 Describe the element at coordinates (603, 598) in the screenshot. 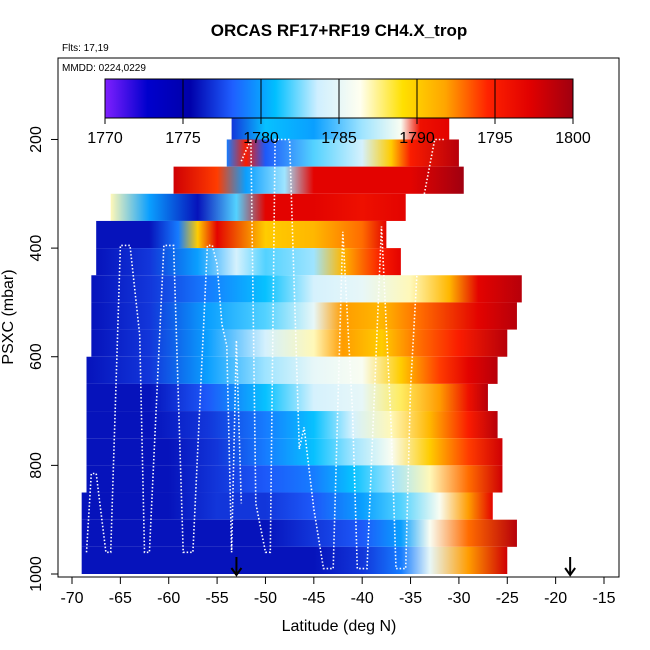

I see `x-tick-label: -15` at that location.